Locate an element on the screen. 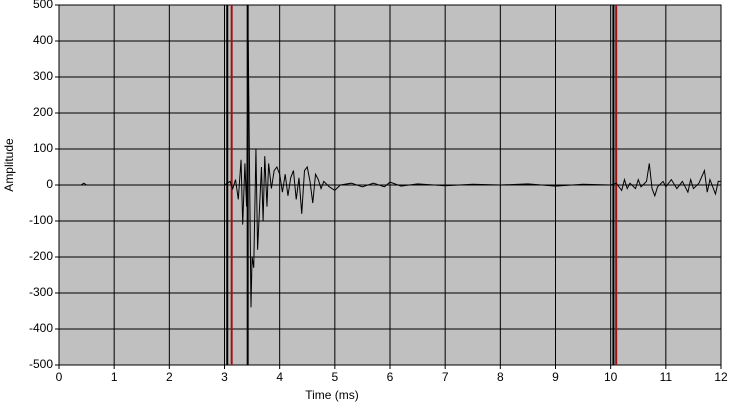  x-tick-label: 1 is located at coordinates (114, 377).